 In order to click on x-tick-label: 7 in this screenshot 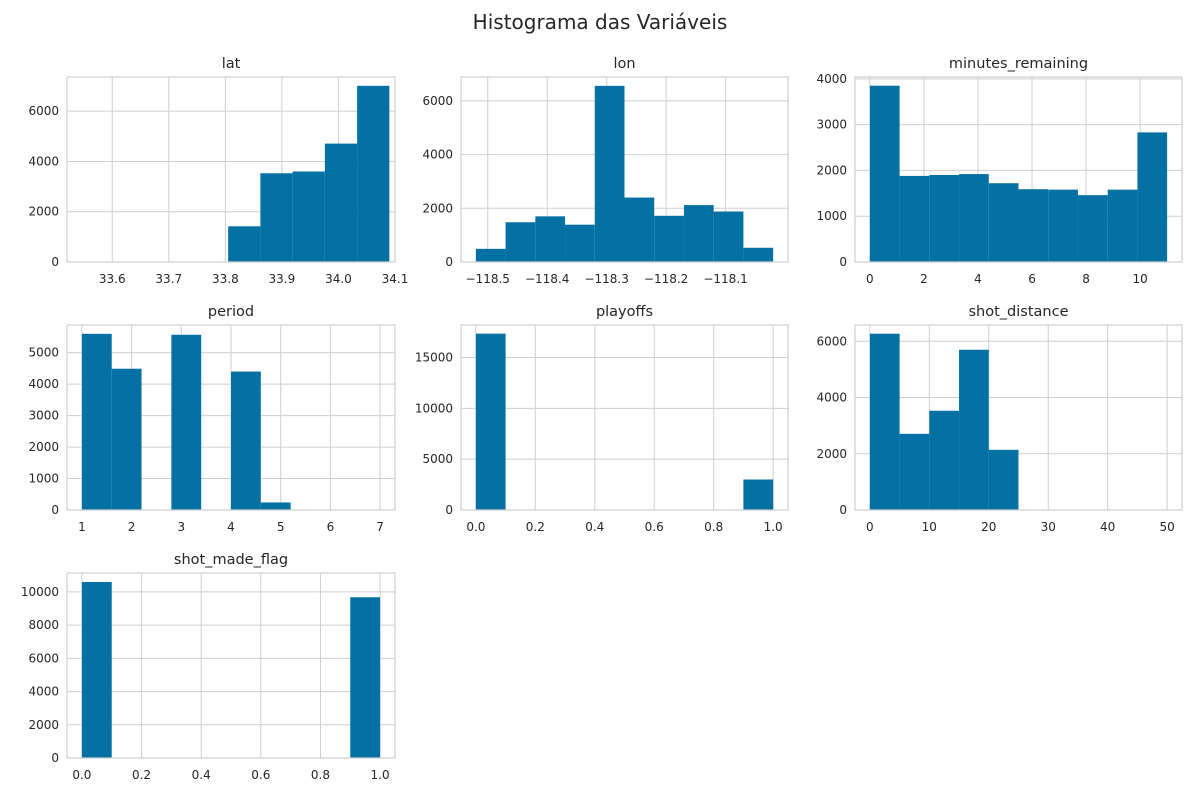, I will do `click(380, 527)`.